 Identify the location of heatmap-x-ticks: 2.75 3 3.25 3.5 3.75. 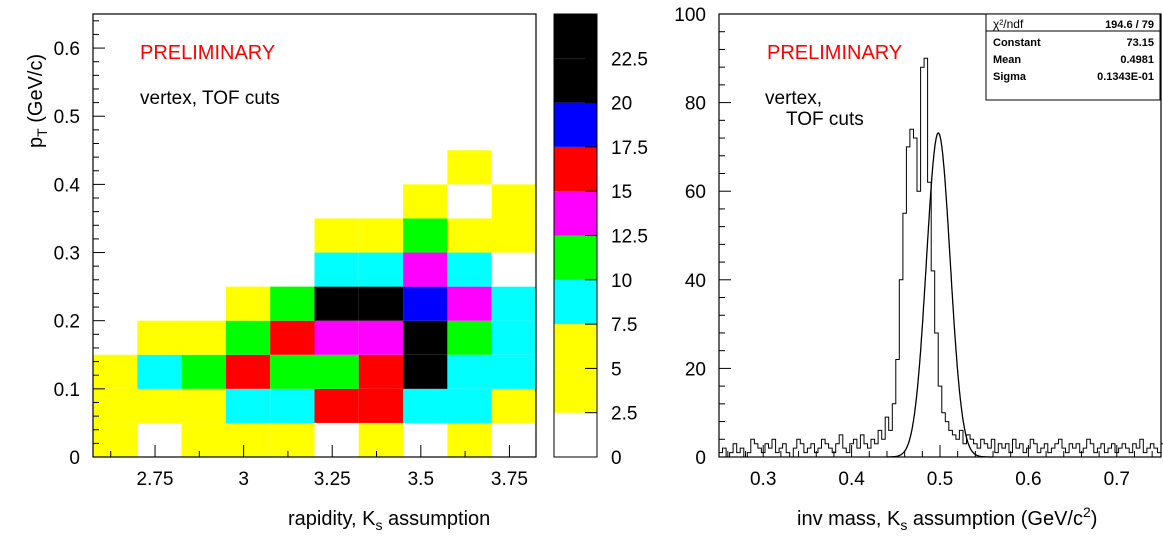
(319, 467).